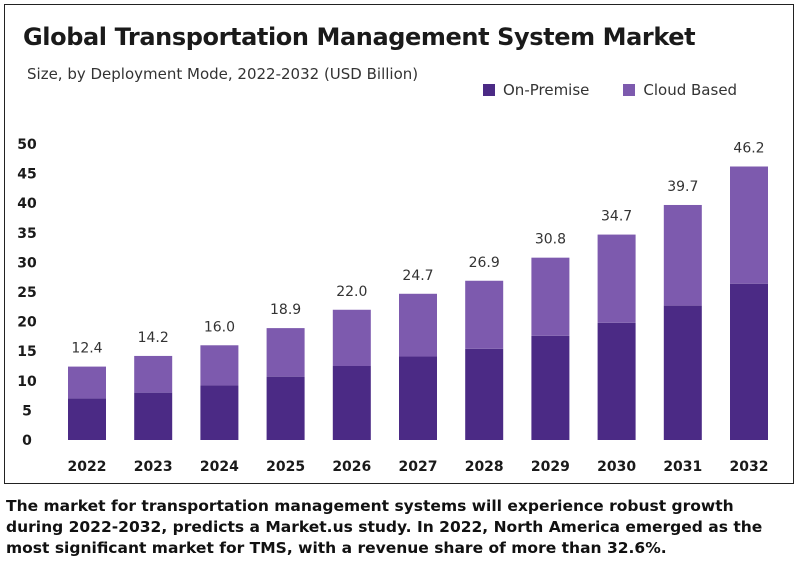 The height and width of the screenshot is (572, 800). Describe the element at coordinates (87, 467) in the screenshot. I see `x-tick-label: 2022` at that location.